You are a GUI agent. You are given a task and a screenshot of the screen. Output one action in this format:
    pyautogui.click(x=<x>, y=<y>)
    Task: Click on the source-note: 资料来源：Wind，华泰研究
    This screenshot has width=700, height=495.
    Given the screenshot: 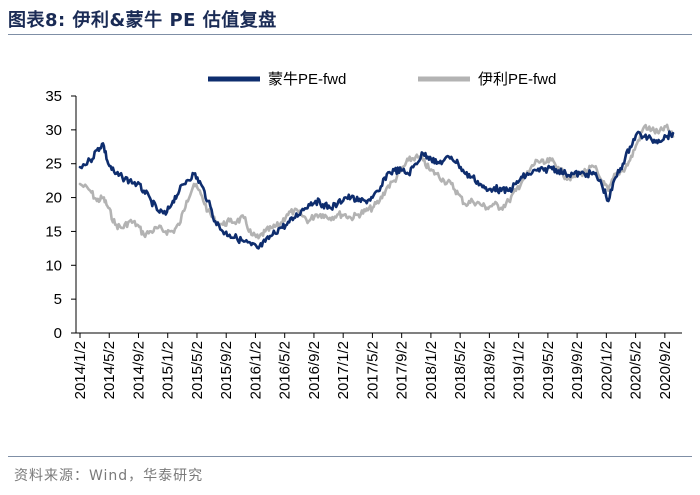 What is the action you would take?
    pyautogui.click(x=109, y=476)
    